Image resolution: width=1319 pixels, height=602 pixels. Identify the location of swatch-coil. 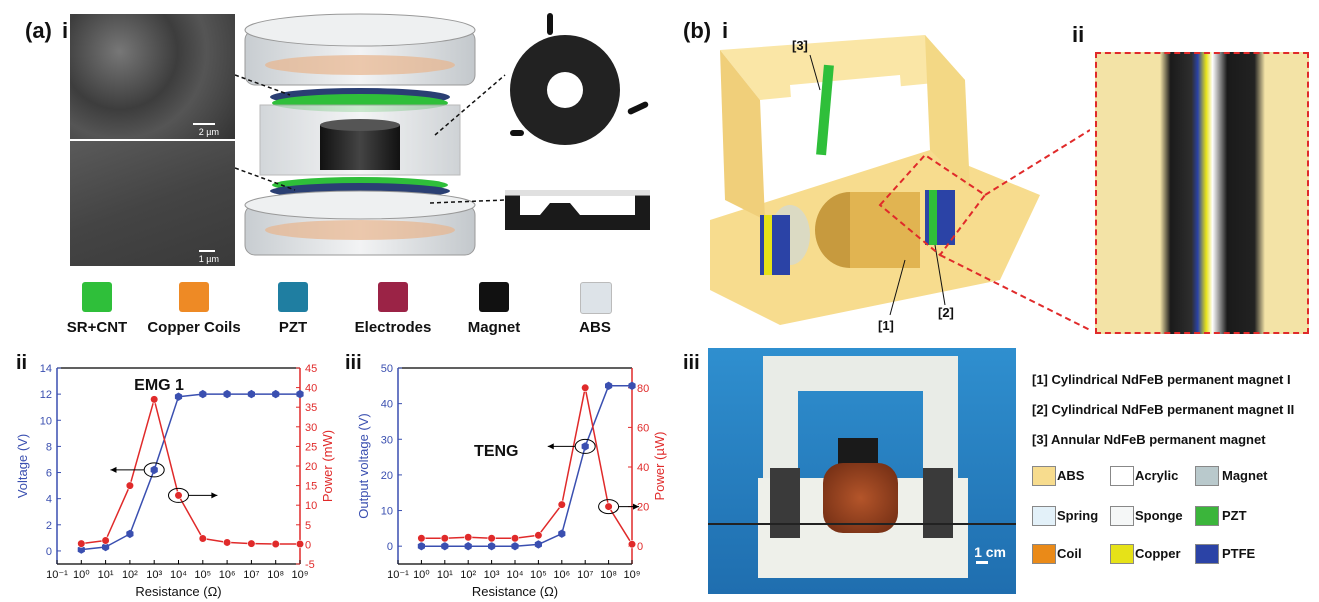
(1044, 554).